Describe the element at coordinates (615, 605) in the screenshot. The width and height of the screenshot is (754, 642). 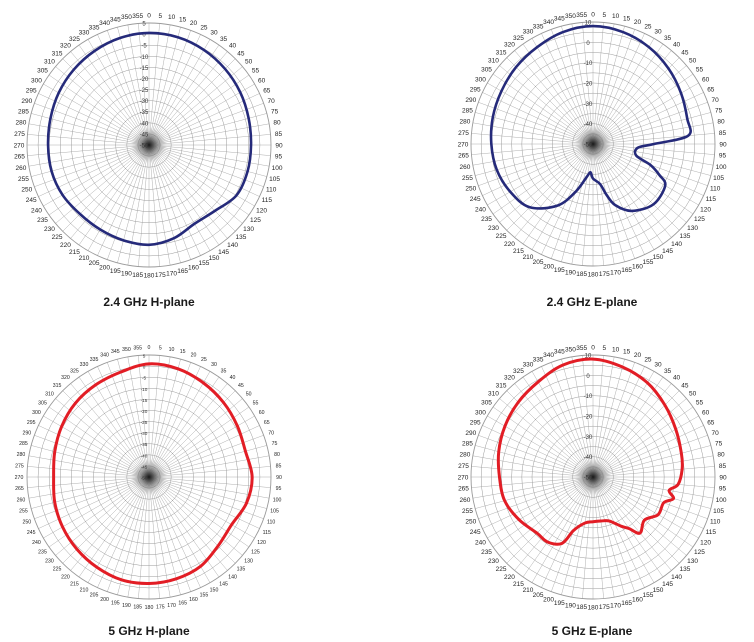
I see `angle-tick-label: 170` at that location.